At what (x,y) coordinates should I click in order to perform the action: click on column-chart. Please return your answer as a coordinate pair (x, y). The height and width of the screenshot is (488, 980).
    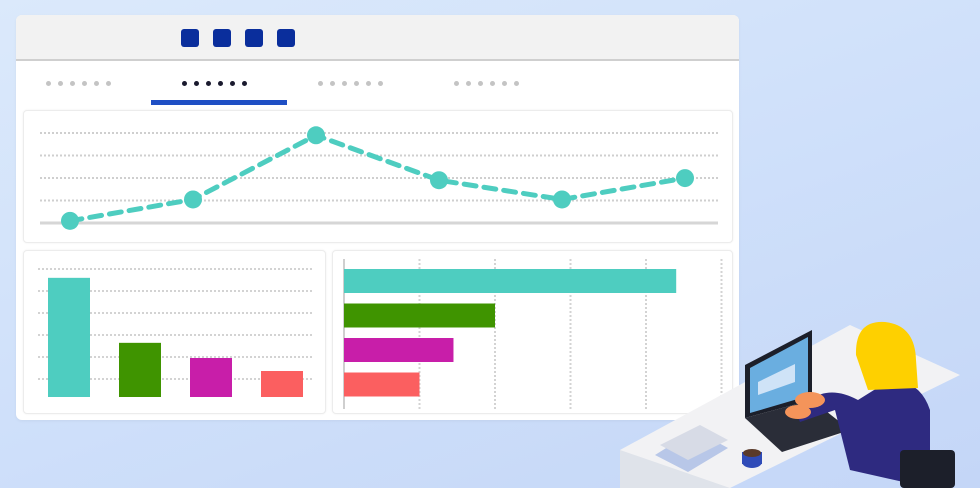
    Looking at the image, I should click on (176, 332).